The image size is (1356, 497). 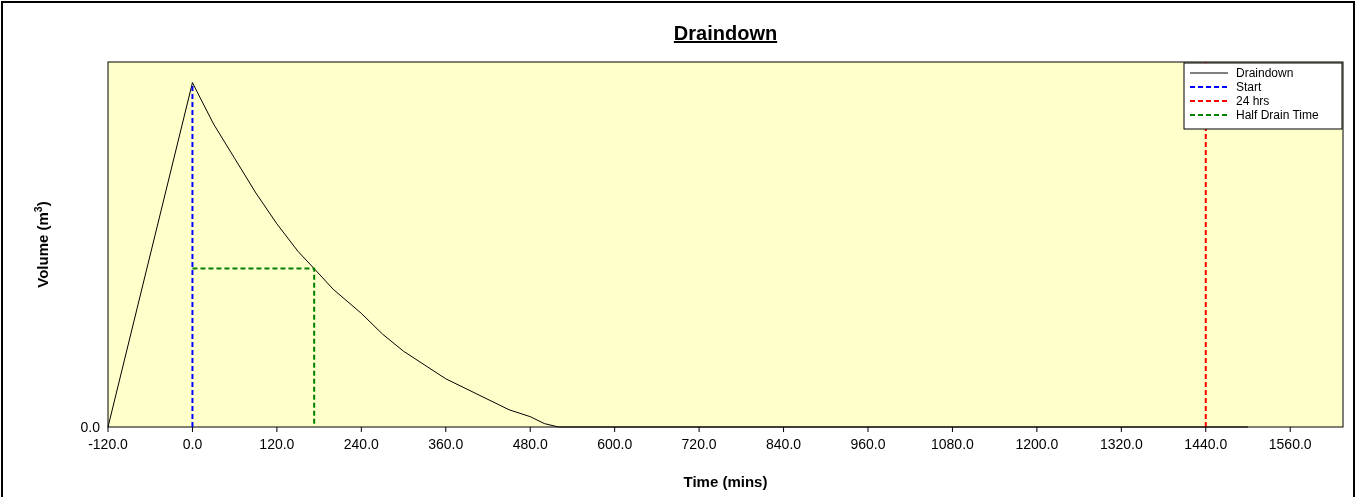 What do you see at coordinates (446, 444) in the screenshot?
I see `x-tick-label: 360.0` at bounding box center [446, 444].